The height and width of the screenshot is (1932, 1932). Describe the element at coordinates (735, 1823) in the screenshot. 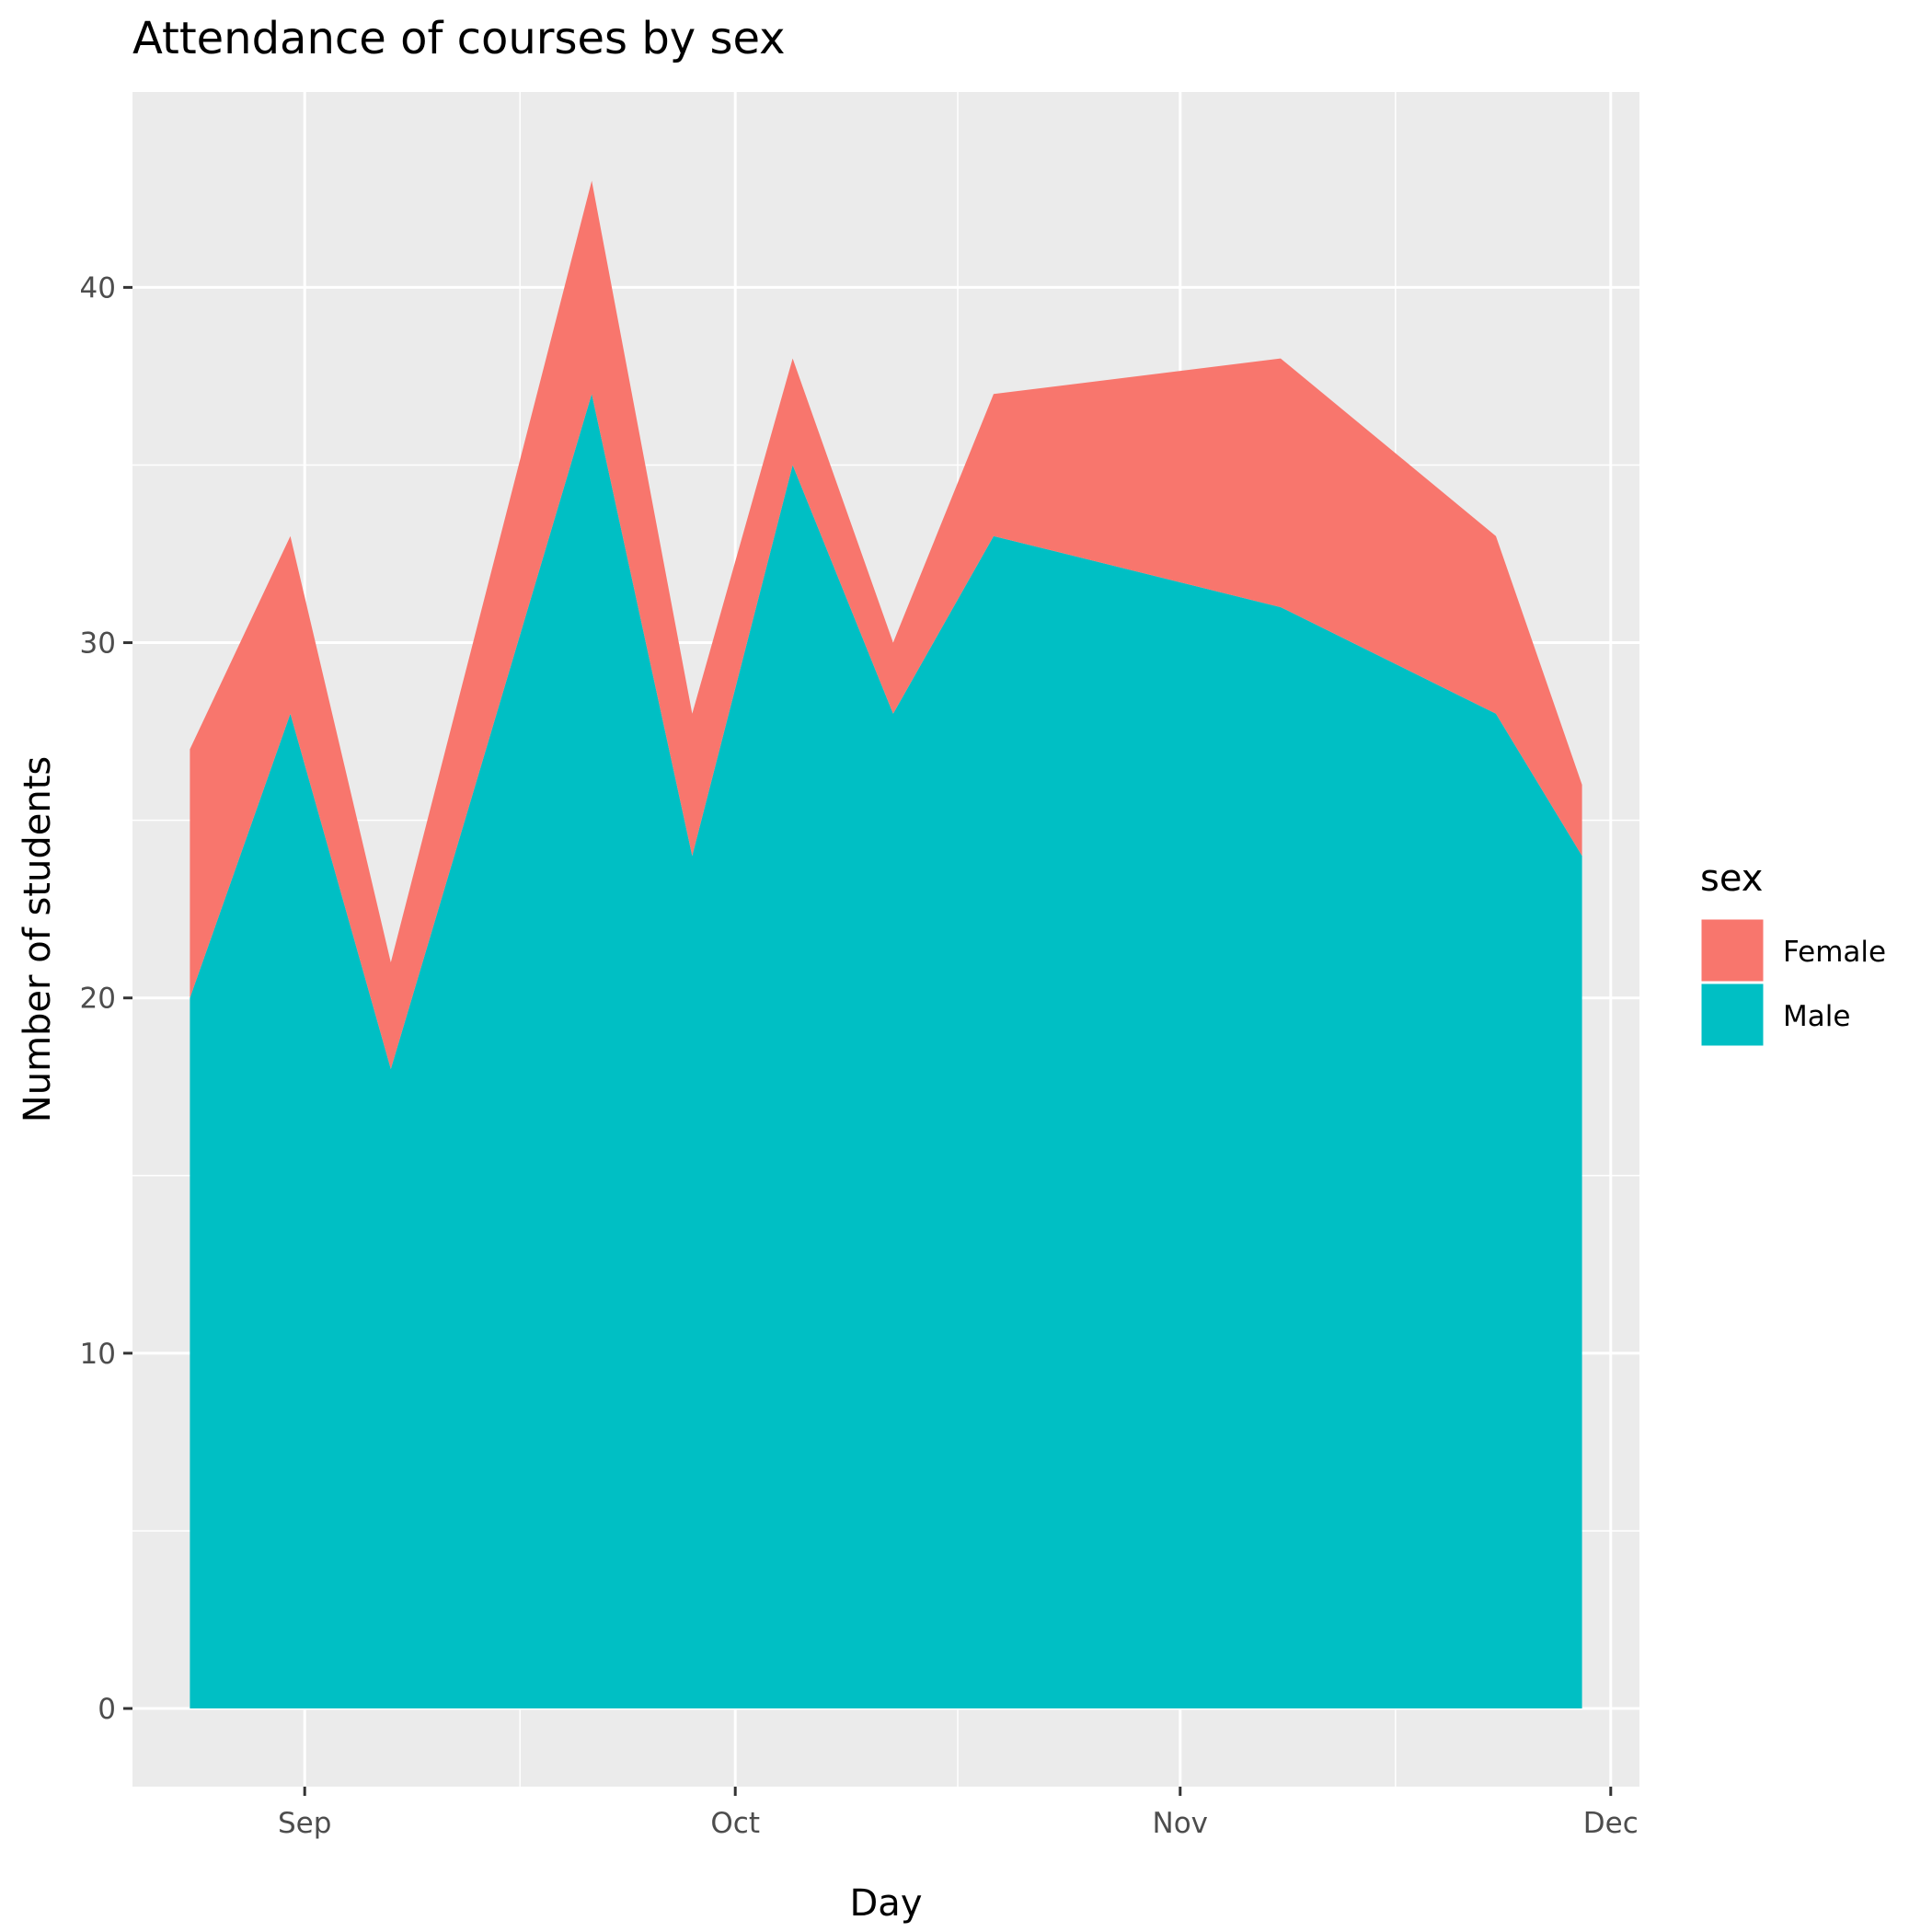

I see `x-tick-label: Oct` at that location.